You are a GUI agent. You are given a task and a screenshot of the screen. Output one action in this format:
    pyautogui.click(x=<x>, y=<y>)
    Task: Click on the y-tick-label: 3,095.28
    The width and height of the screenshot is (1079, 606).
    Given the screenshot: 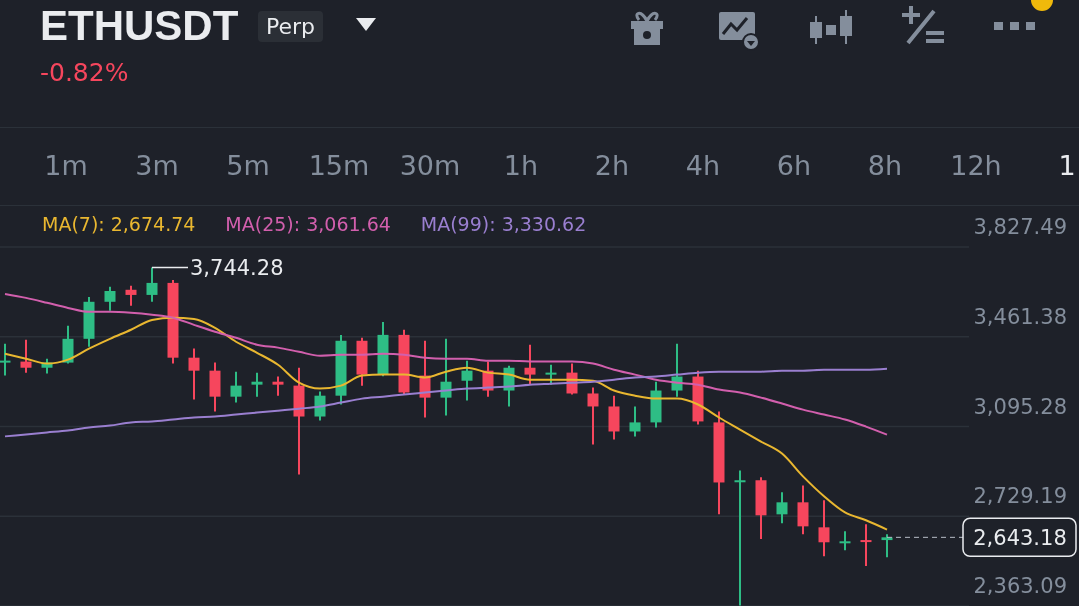 What is the action you would take?
    pyautogui.click(x=1020, y=406)
    